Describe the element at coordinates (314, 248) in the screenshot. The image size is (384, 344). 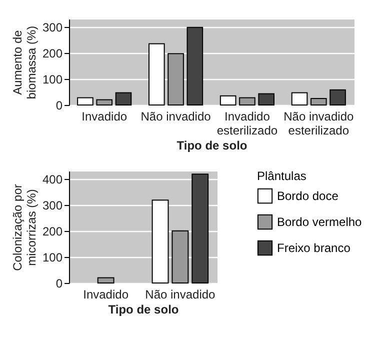
I see `legend-label: Freixo branco` at that location.